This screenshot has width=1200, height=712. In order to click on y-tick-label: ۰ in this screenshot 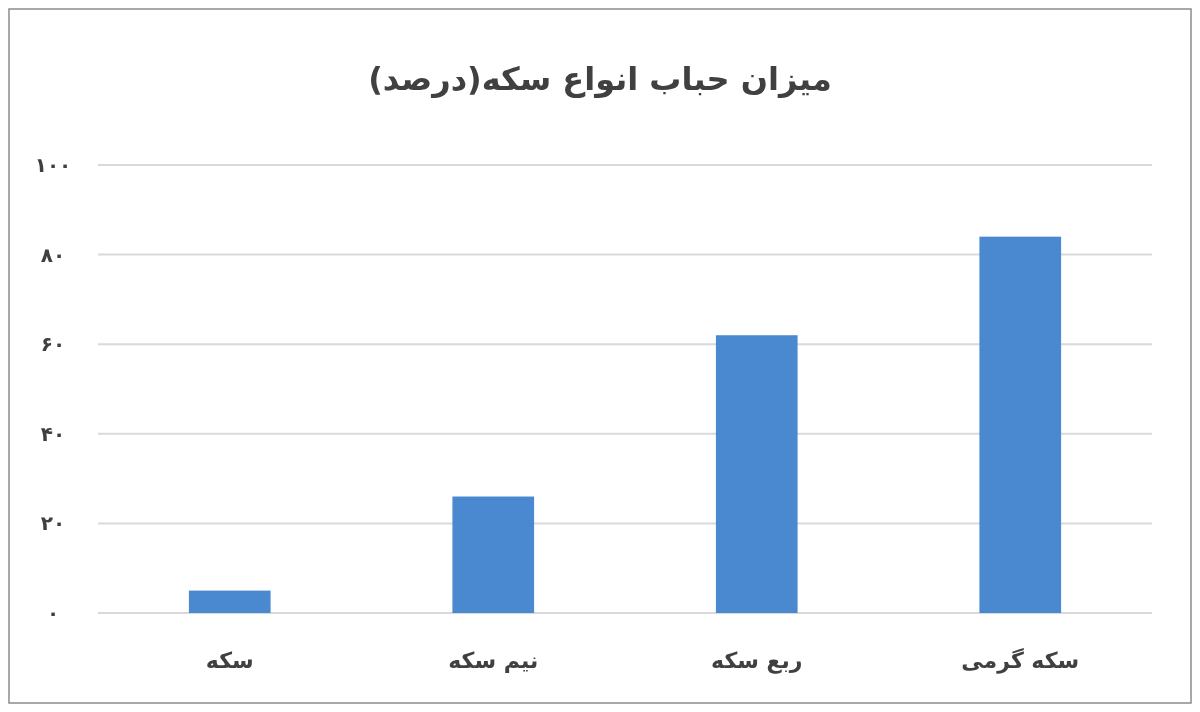, I will do `click(53, 613)`.